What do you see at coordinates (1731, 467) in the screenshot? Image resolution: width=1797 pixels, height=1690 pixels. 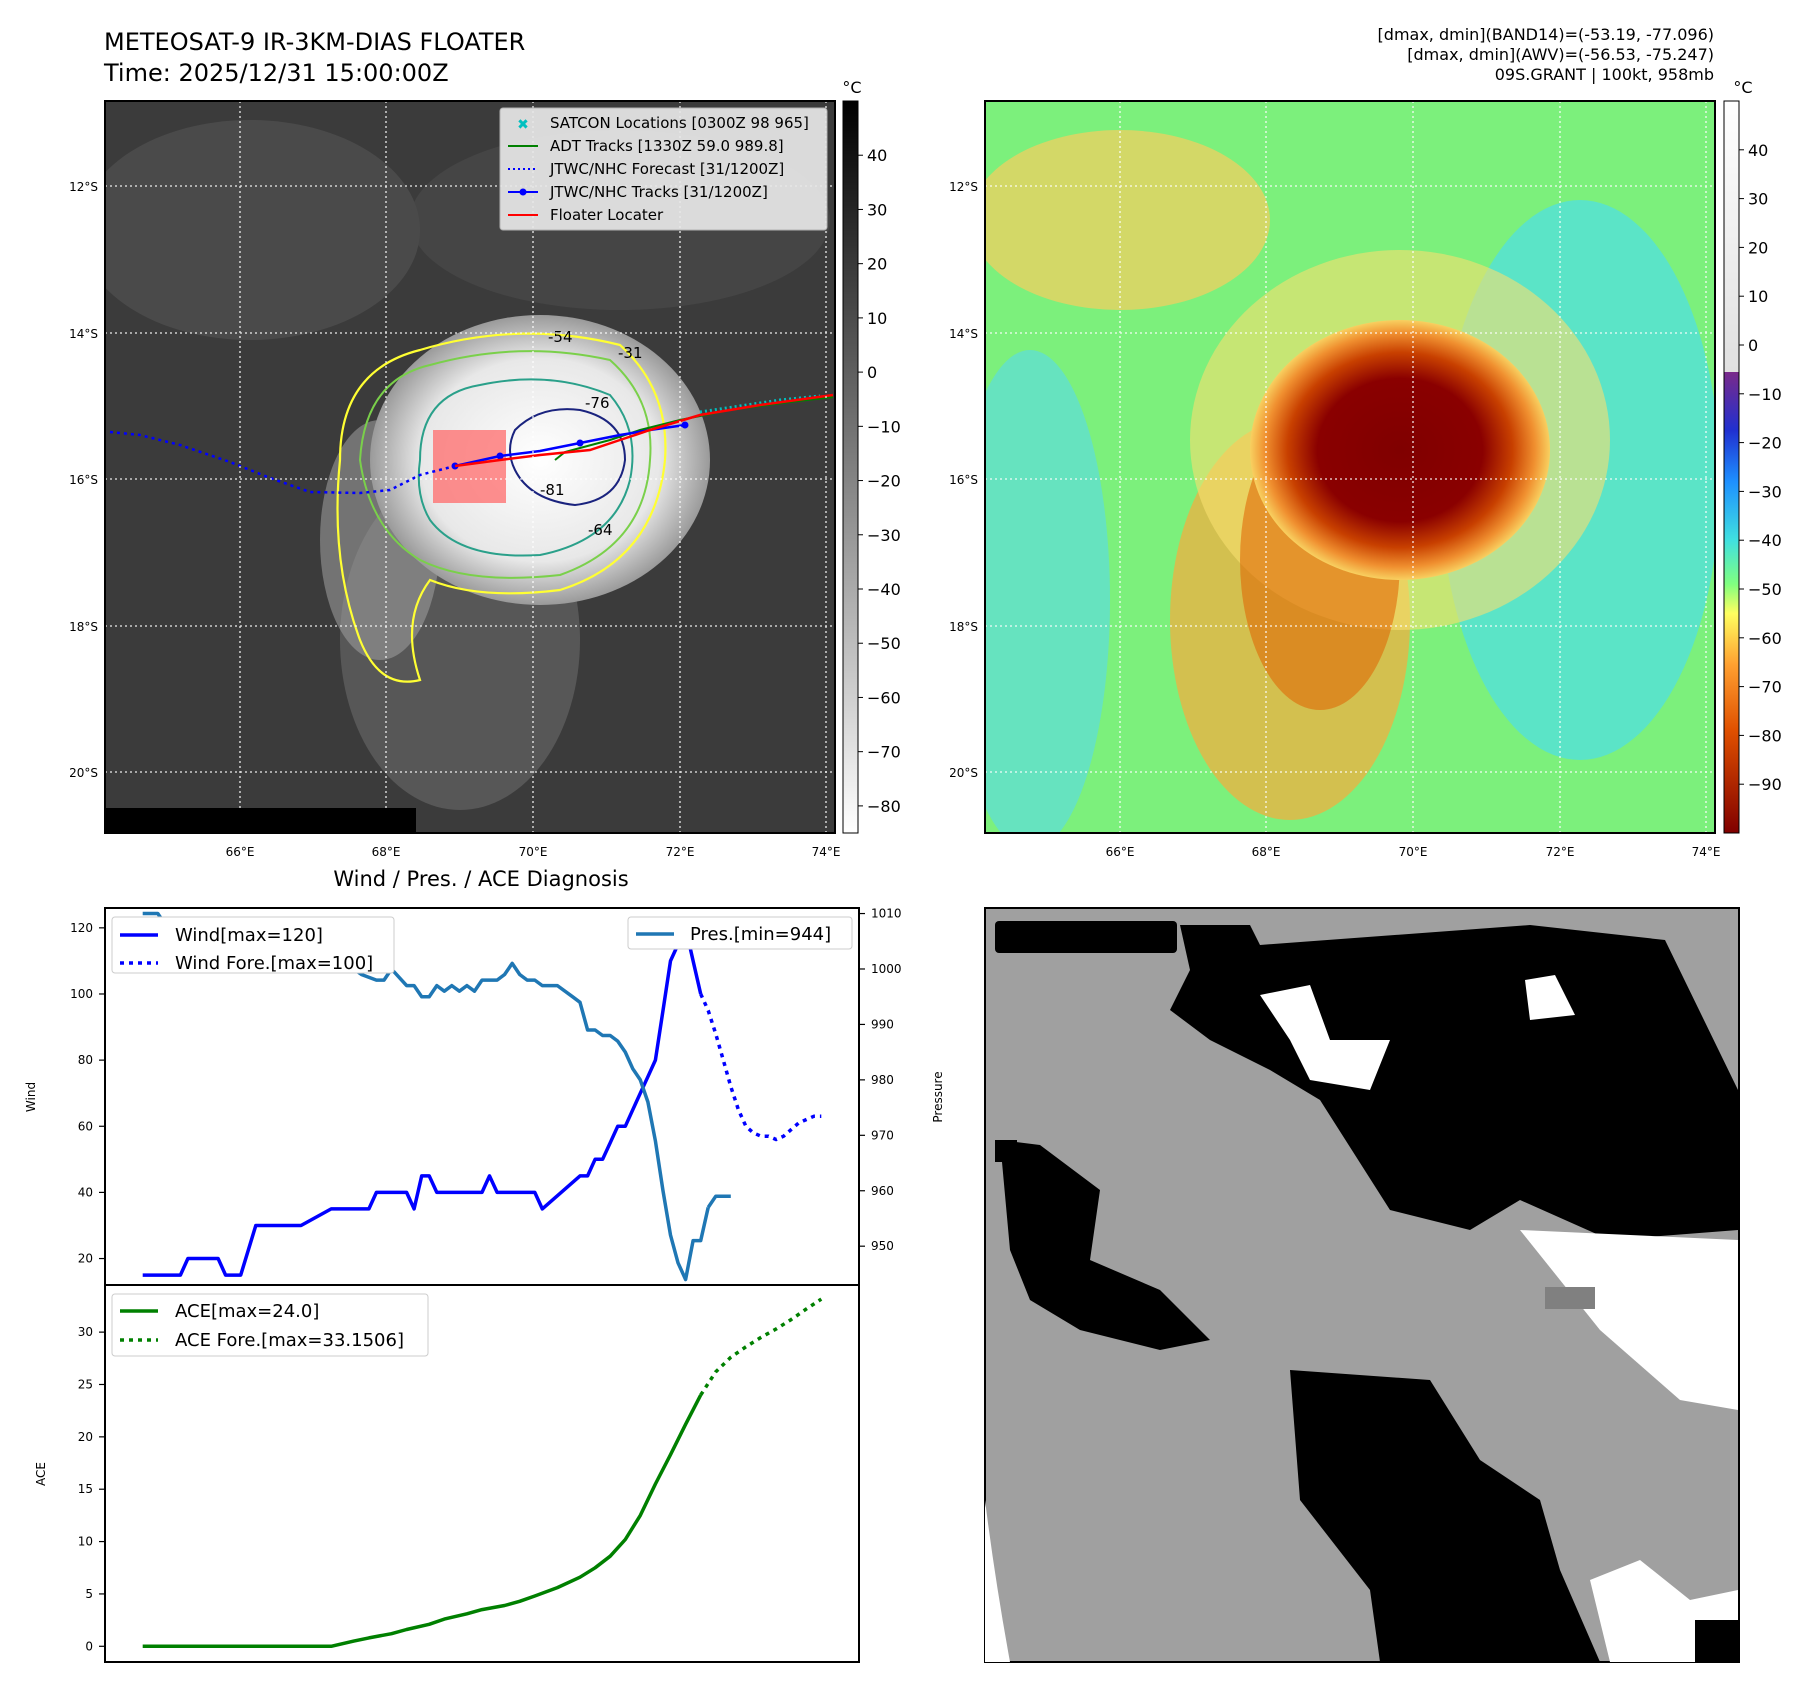 I see `colorbar-color` at bounding box center [1731, 467].